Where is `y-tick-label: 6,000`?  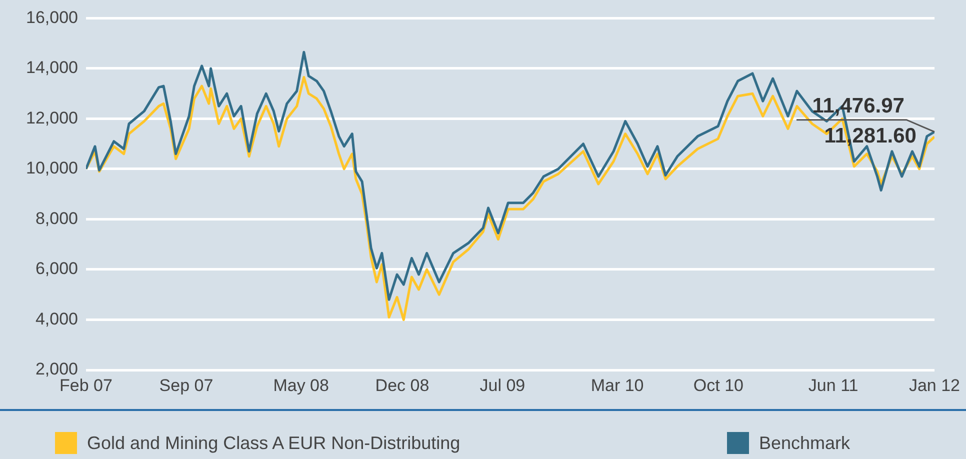
y-tick-label: 6,000 is located at coordinates (56, 268).